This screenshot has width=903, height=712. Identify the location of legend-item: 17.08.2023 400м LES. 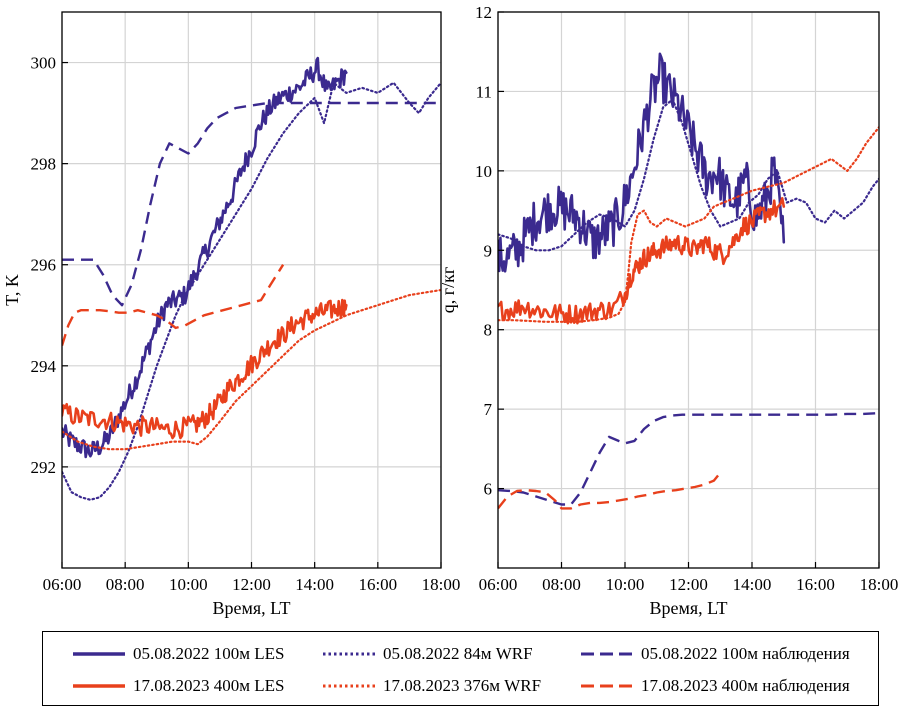
(178, 686).